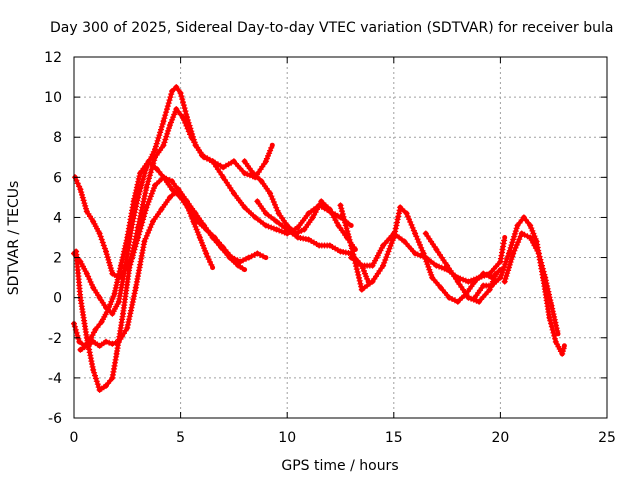 The height and width of the screenshot is (480, 640). What do you see at coordinates (180, 438) in the screenshot?
I see `x-tick-label: 5` at bounding box center [180, 438].